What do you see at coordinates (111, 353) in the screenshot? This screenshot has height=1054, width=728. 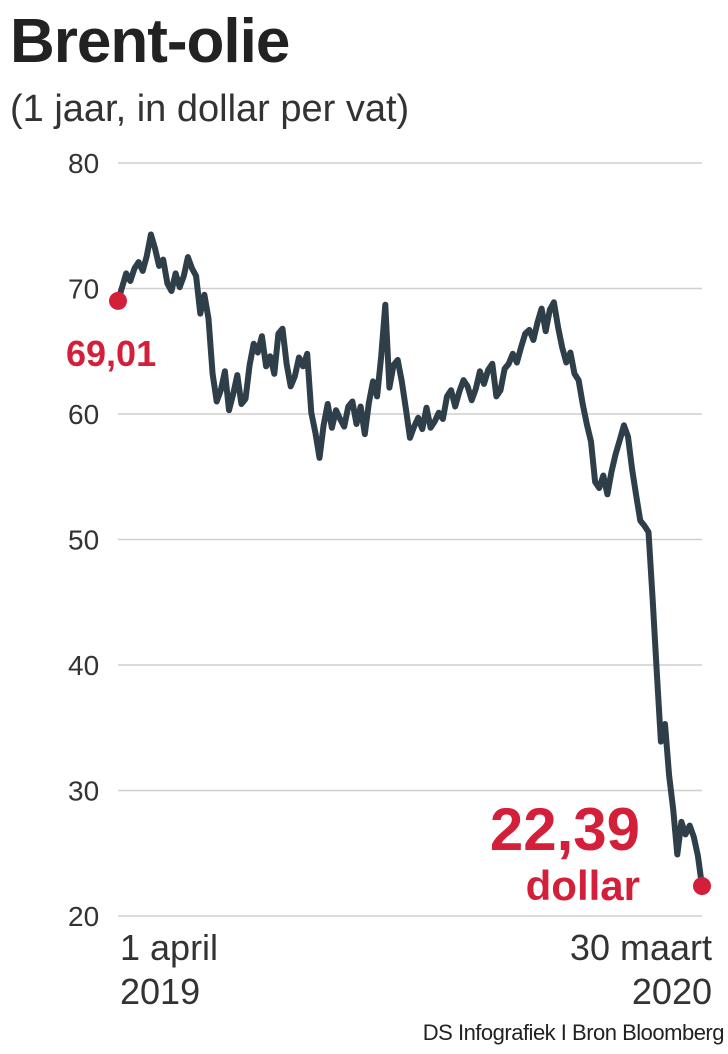 I see `start-value-label: 69,01` at bounding box center [111, 353].